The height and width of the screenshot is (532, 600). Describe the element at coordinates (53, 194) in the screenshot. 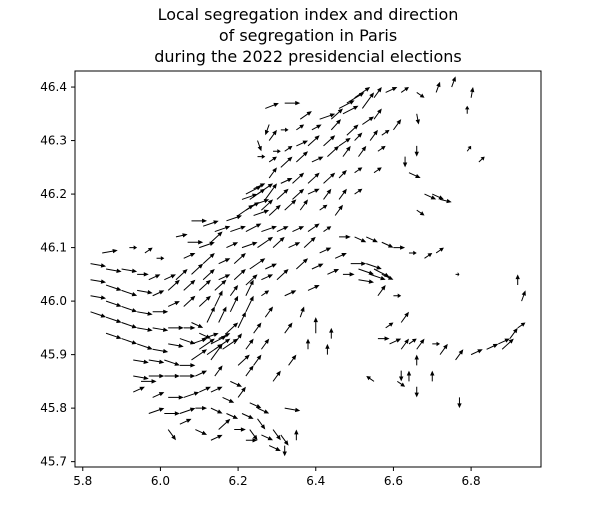

I see `y-tick-label: 46.2` at that location.